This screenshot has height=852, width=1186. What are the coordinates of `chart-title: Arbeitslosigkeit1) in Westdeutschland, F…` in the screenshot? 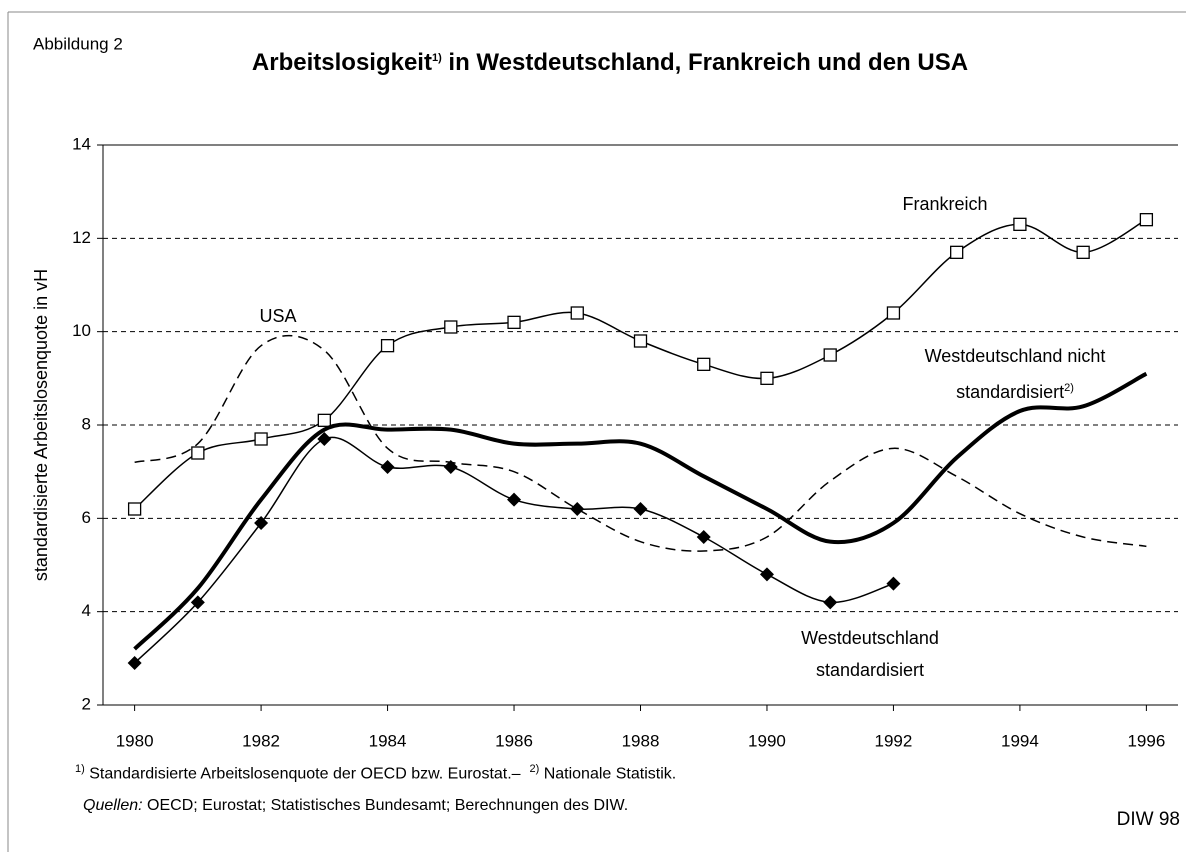 It's located at (610, 60).